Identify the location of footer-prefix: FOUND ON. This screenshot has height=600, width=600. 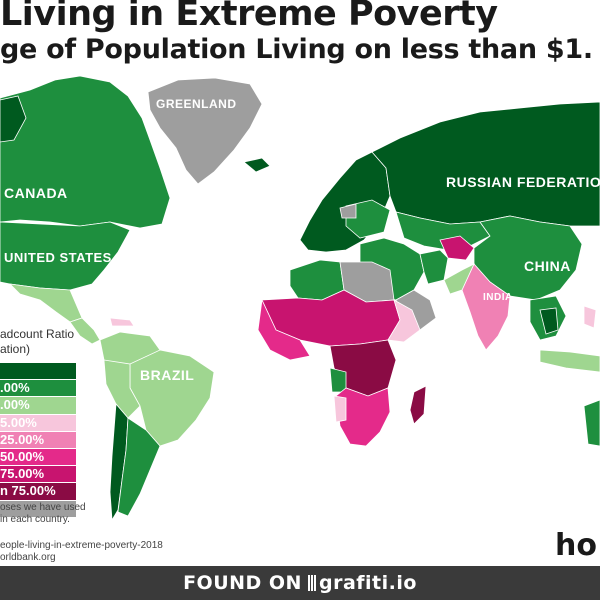
(242, 583).